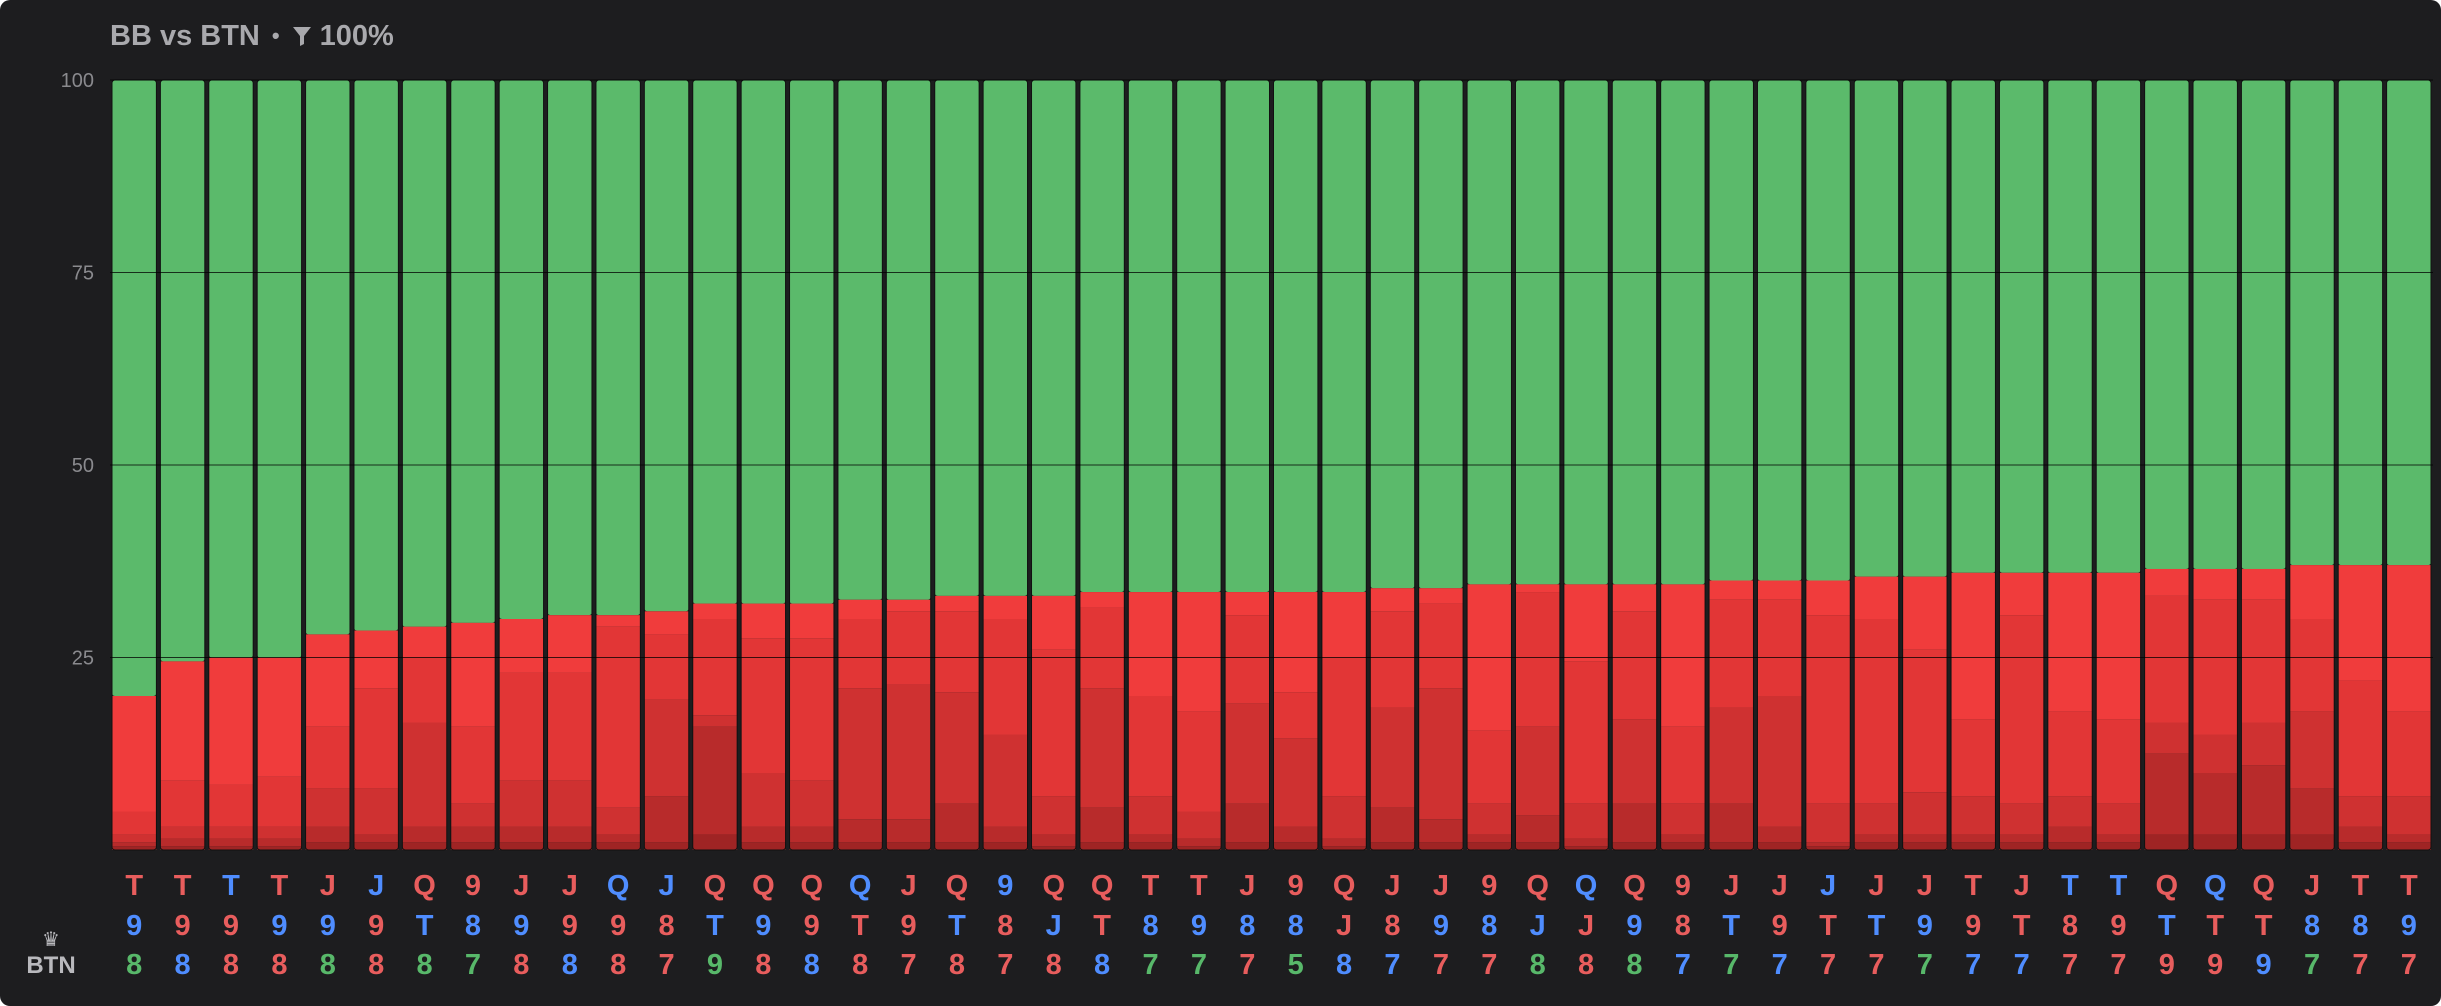 This screenshot has height=1006, width=2441. Describe the element at coordinates (301, 36) in the screenshot. I see `filter-funnel-icon` at that location.